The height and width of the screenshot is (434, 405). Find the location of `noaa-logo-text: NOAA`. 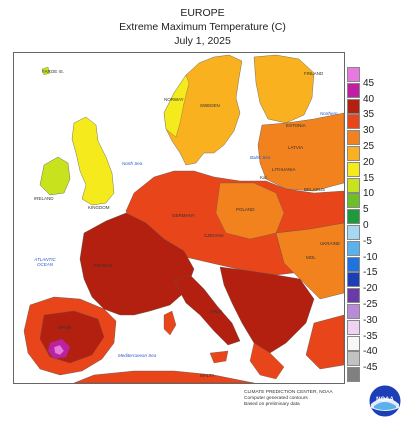

noaa-logo-text: NOAA is located at coordinates (385, 400).